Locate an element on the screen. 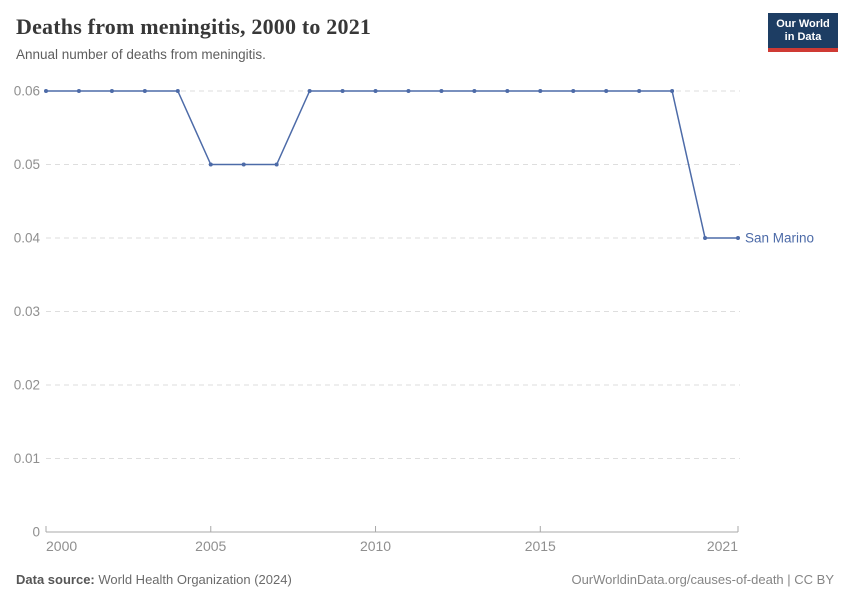 This screenshot has height=600, width=850. owid-logo: Our World in Data is located at coordinates (803, 32).